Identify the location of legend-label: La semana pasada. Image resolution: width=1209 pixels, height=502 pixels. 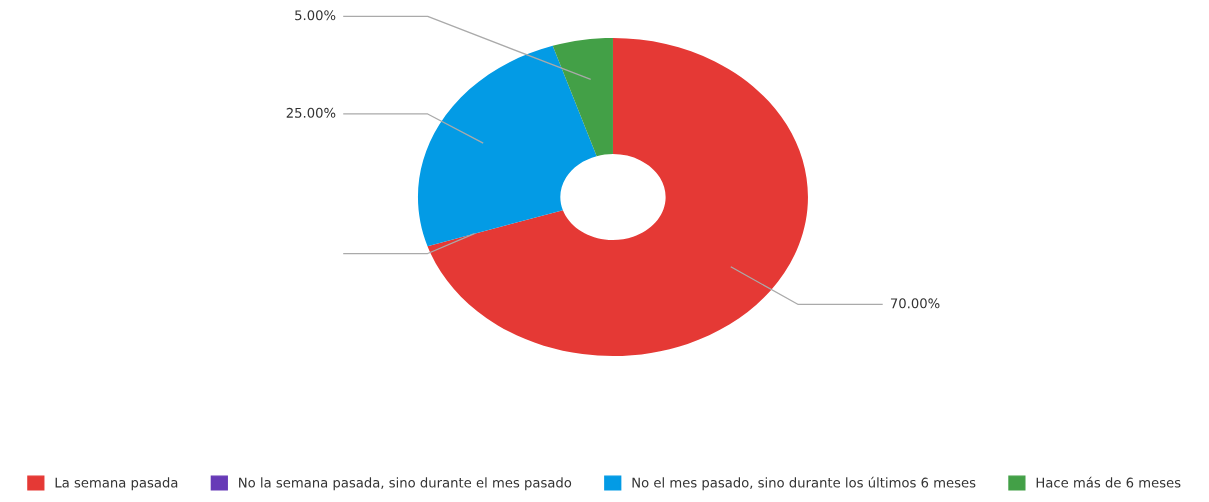
(116, 484).